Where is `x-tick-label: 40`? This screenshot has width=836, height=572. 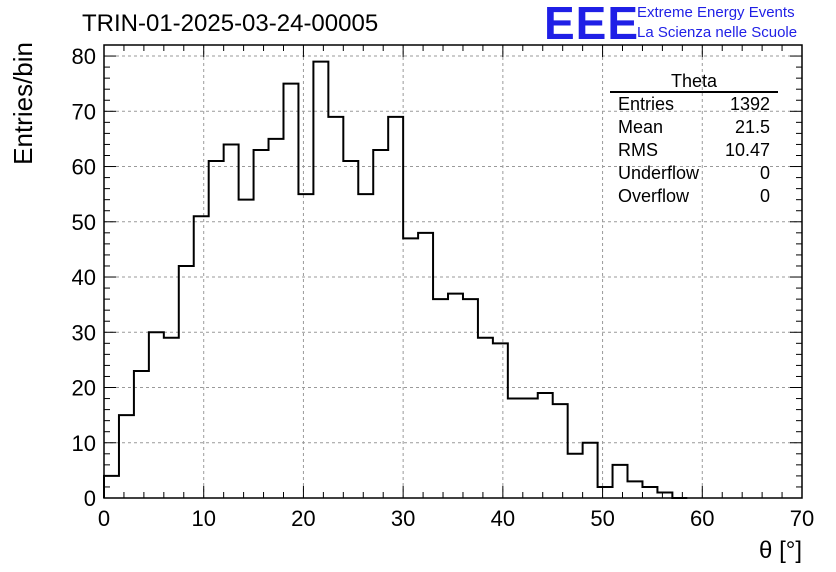 x-tick-label: 40 is located at coordinates (503, 518).